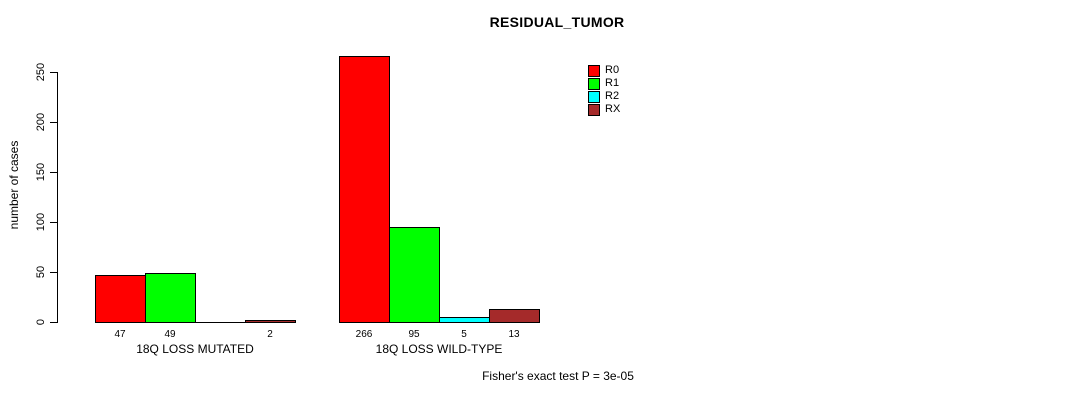 Image resolution: width=1090 pixels, height=400 pixels. Describe the element at coordinates (41, 272) in the screenshot. I see `y-tick-label: 50` at that location.